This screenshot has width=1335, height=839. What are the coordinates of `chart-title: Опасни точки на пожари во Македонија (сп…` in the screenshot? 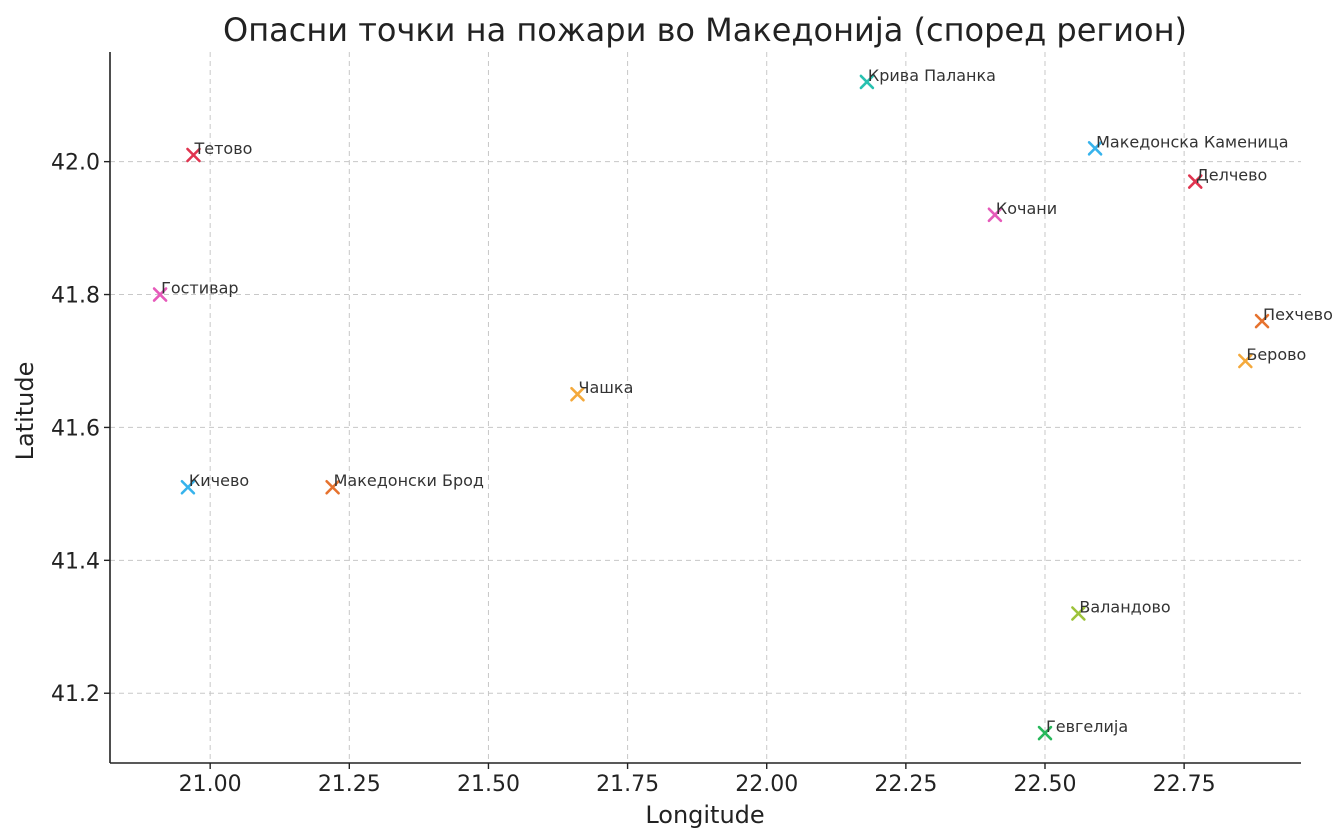 It's located at (705, 30).